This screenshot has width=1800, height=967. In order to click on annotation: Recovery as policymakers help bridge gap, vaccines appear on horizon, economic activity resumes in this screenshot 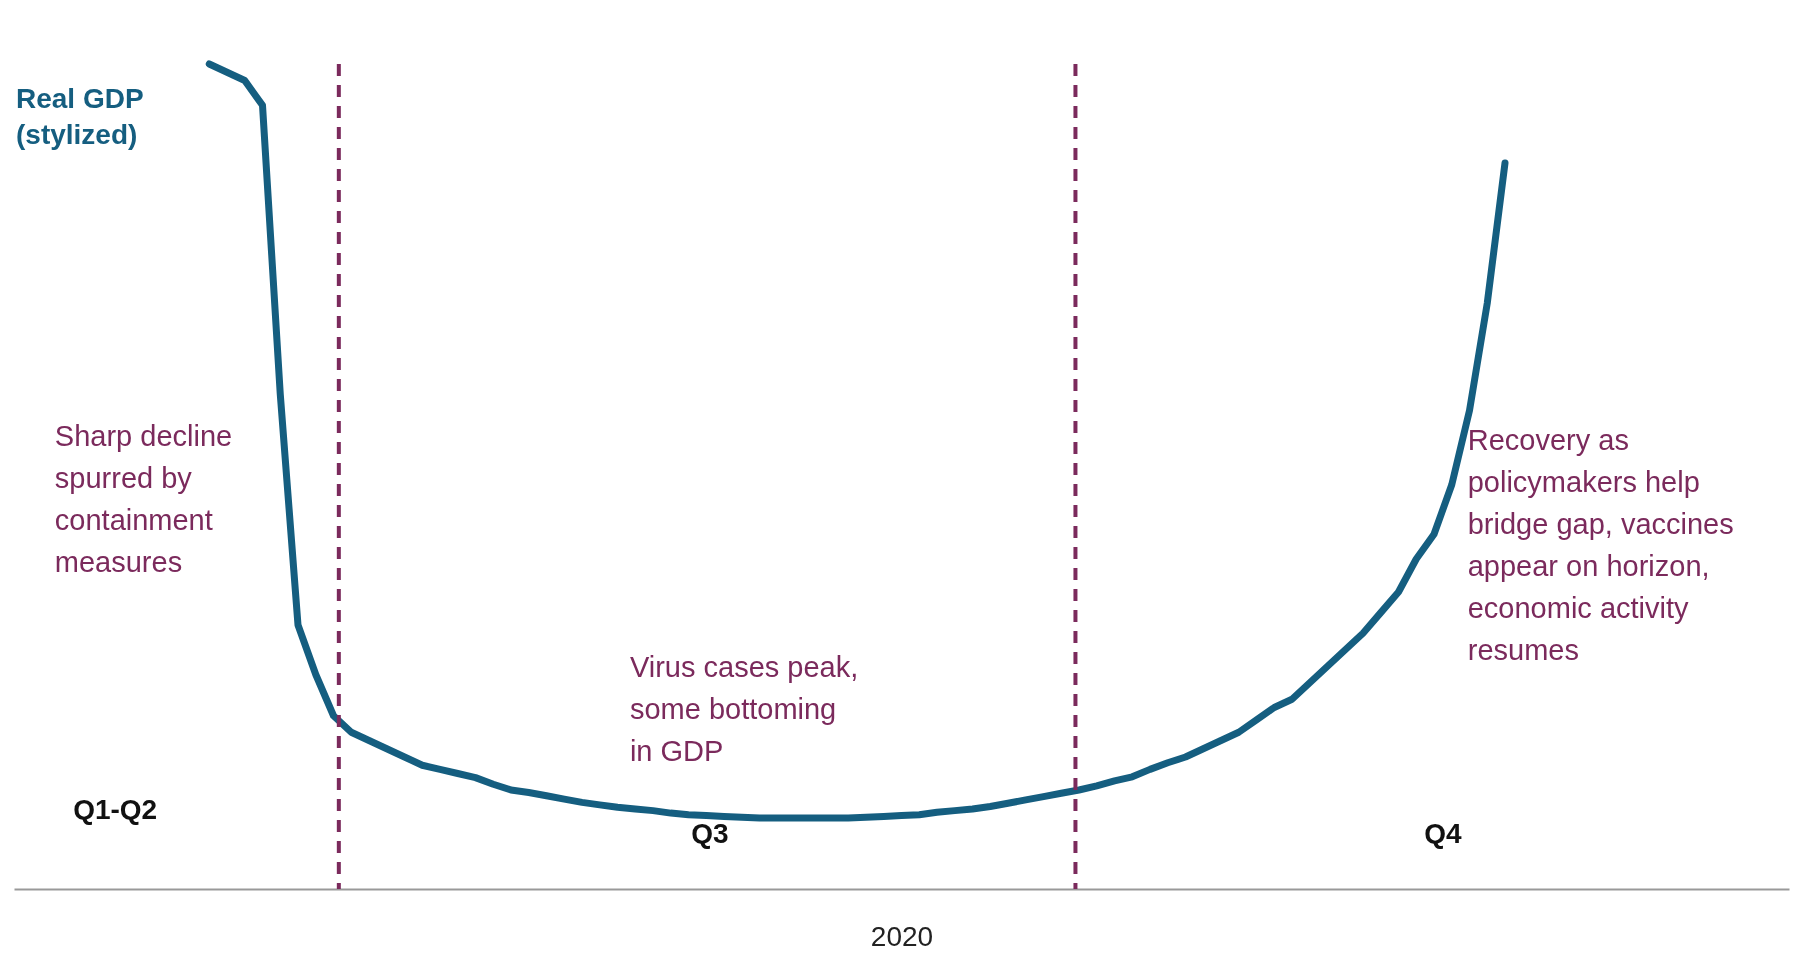, I will do `click(1600, 545)`.